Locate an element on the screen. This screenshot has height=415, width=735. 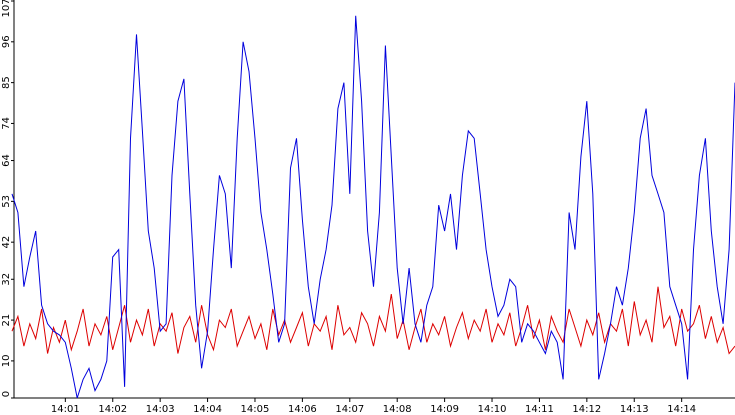
x-tick-label: 14:06 is located at coordinates (302, 409).